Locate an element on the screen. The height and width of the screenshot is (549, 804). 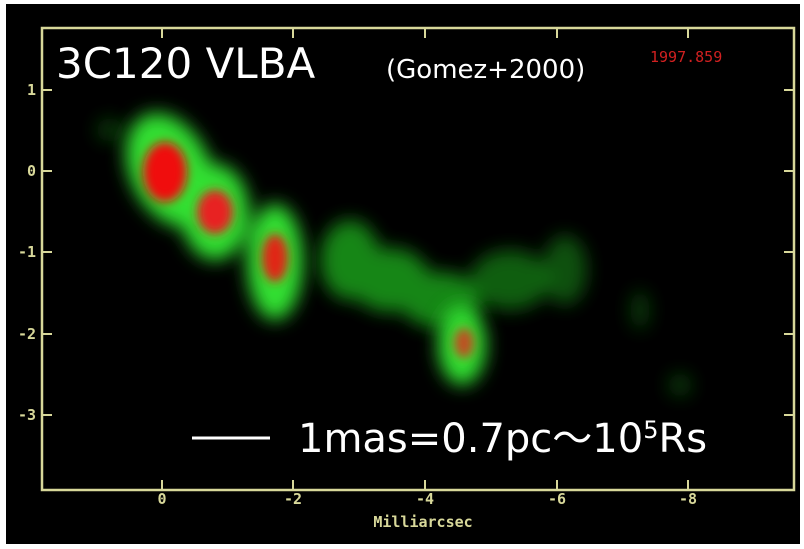
reference: (Gomez+2000) is located at coordinates (485, 70).